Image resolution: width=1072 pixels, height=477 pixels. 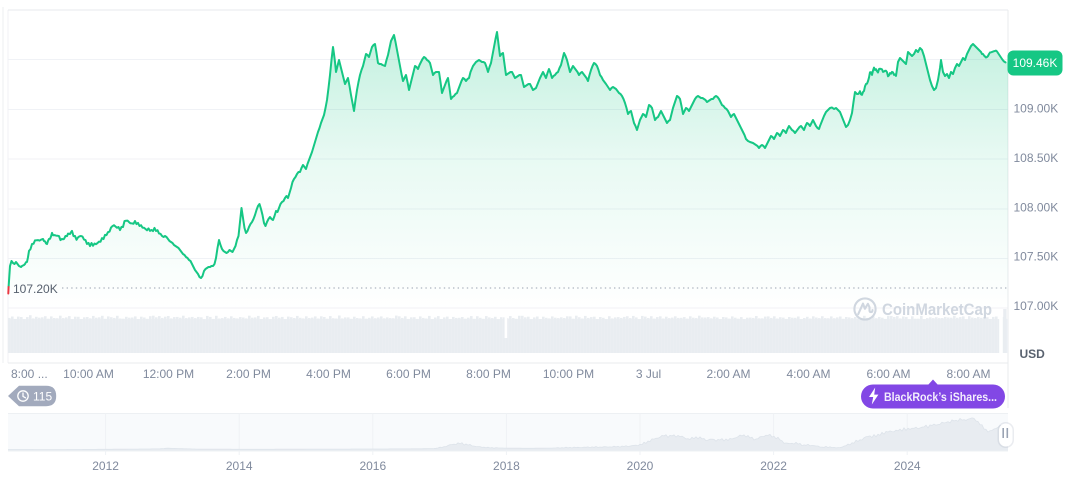 I want to click on svg-text: 2020, so click(x=640, y=466).